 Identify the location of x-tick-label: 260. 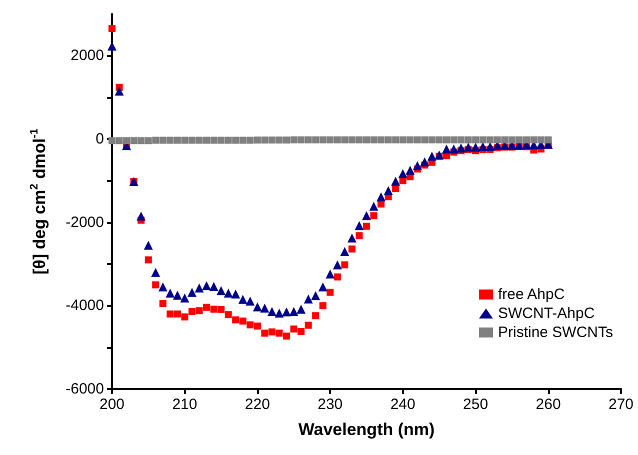
(548, 404).